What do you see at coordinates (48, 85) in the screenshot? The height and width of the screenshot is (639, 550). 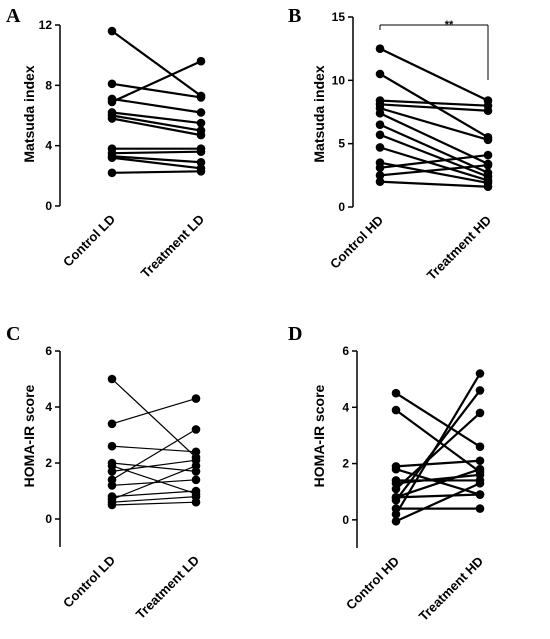 I see `y-tick-label: 8` at bounding box center [48, 85].